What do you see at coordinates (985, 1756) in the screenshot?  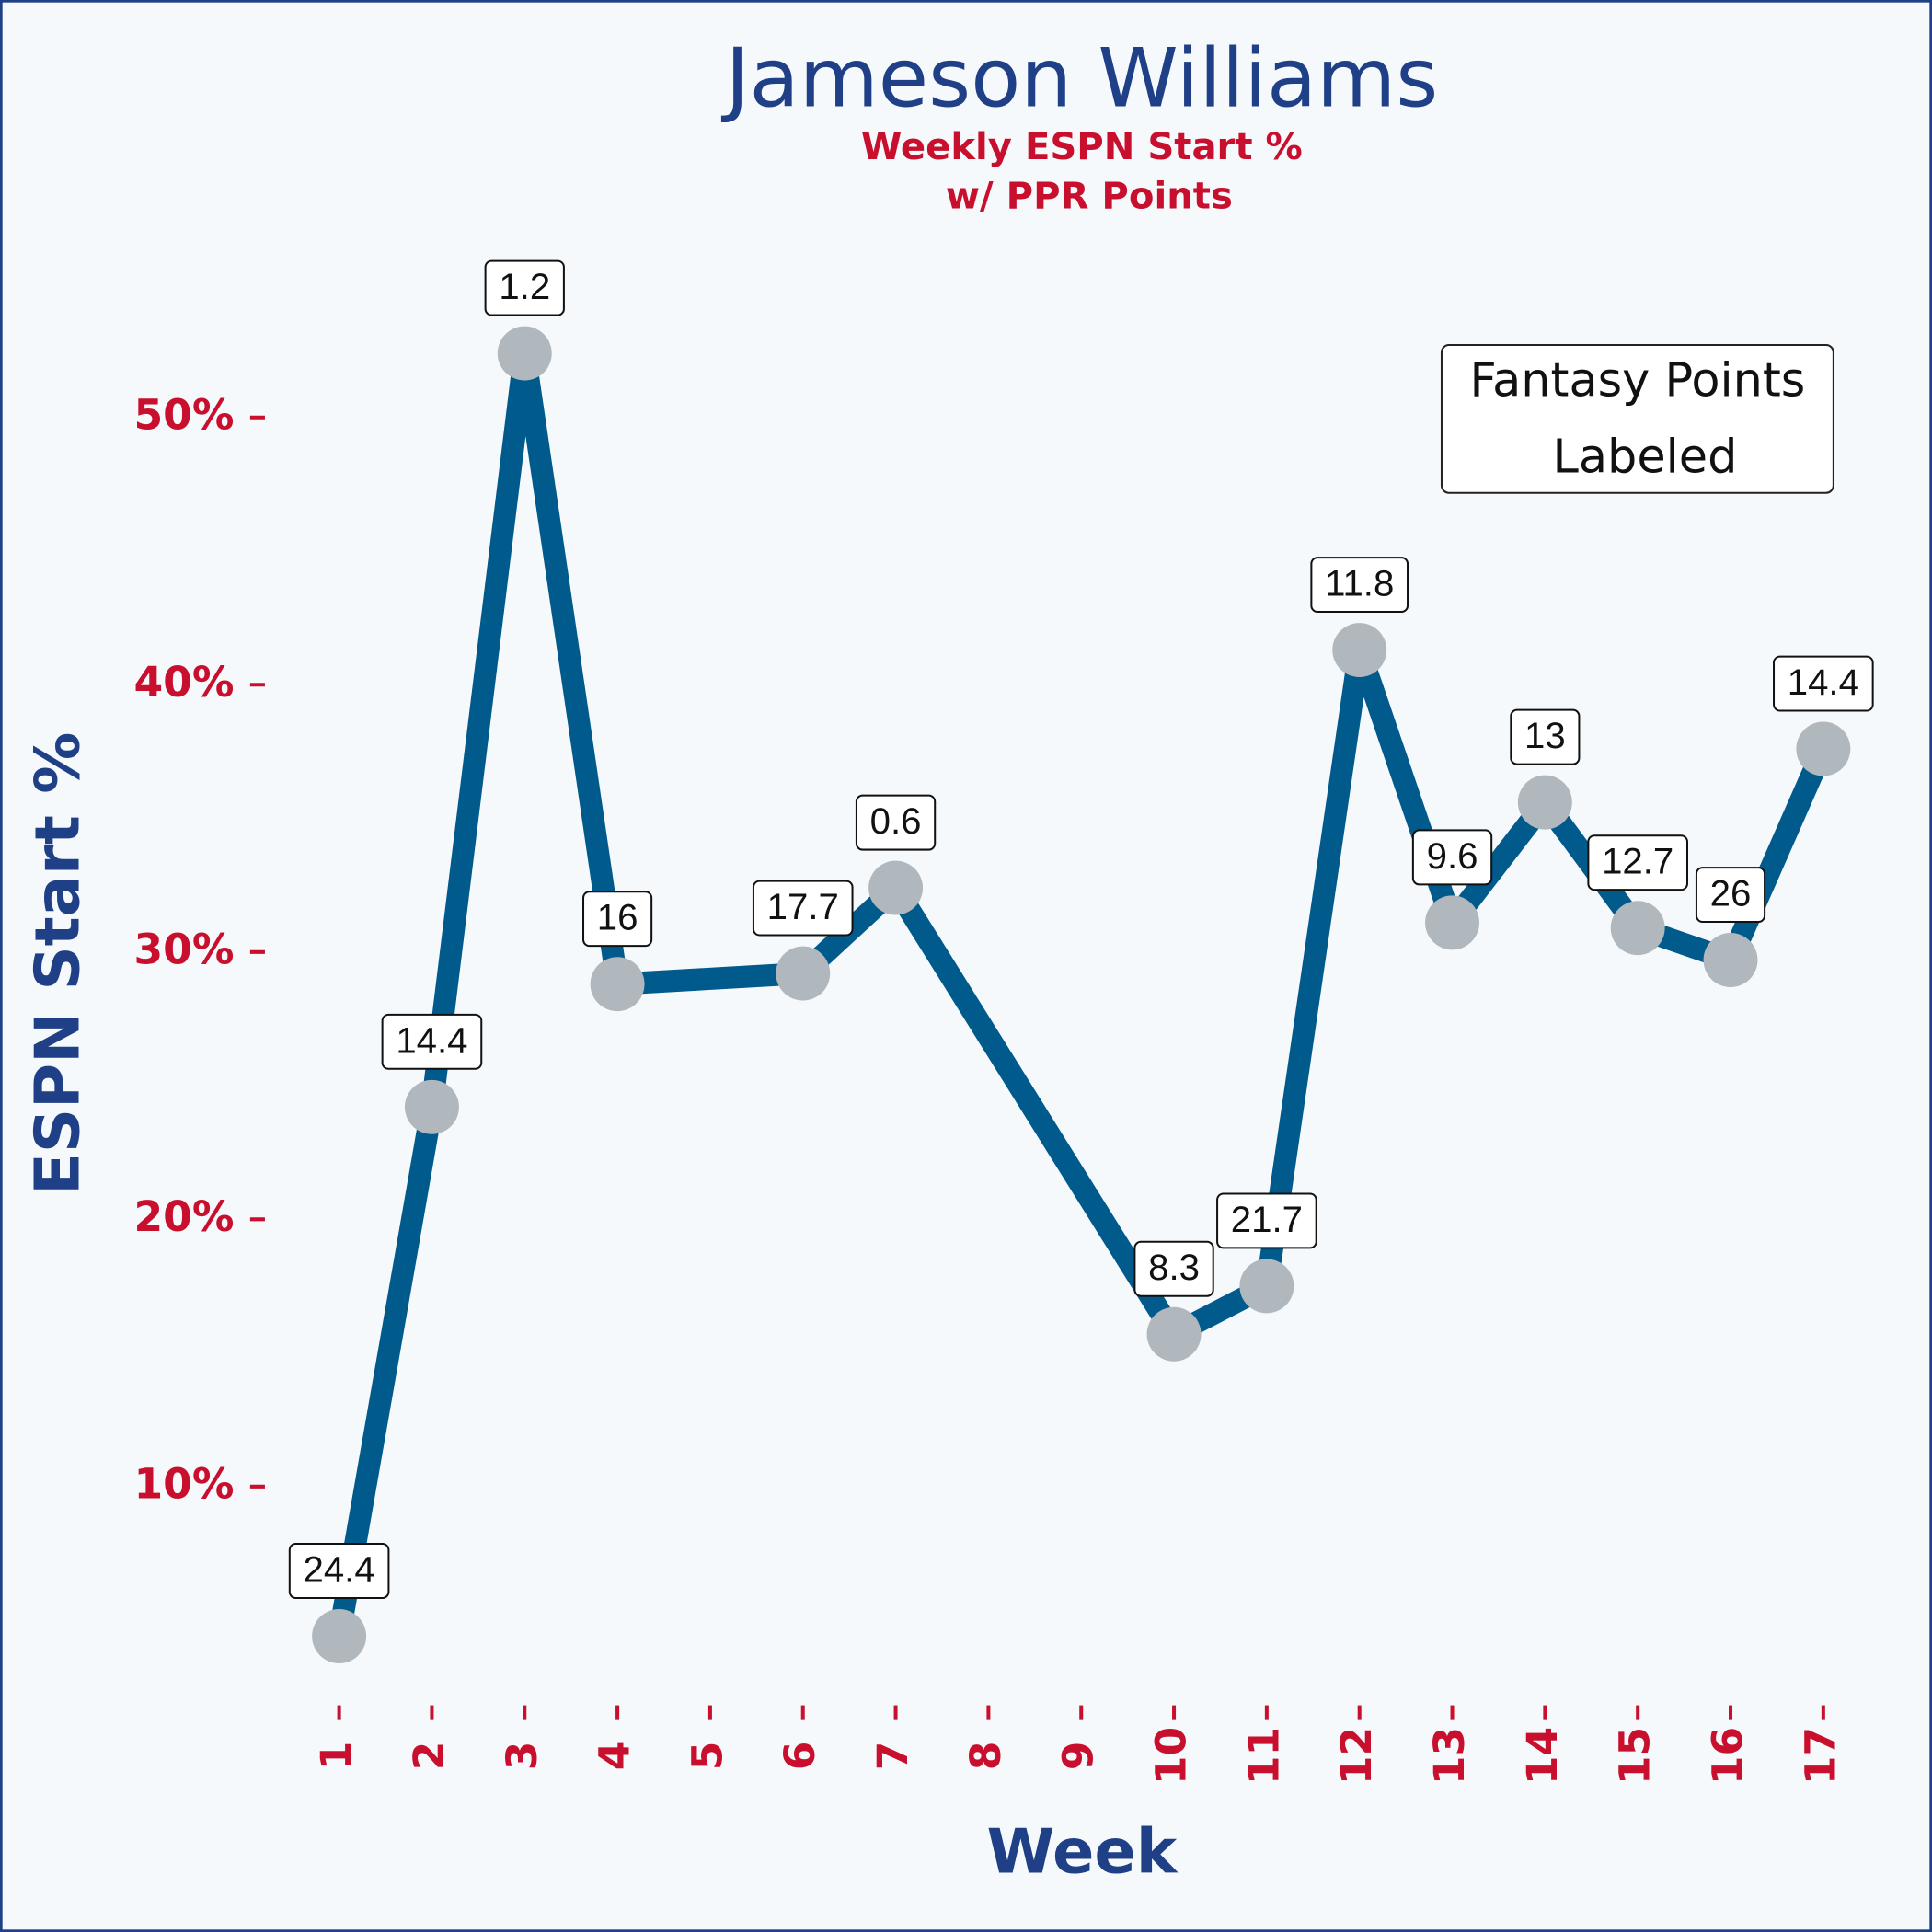 I see `x-tick-label: 8` at bounding box center [985, 1756].